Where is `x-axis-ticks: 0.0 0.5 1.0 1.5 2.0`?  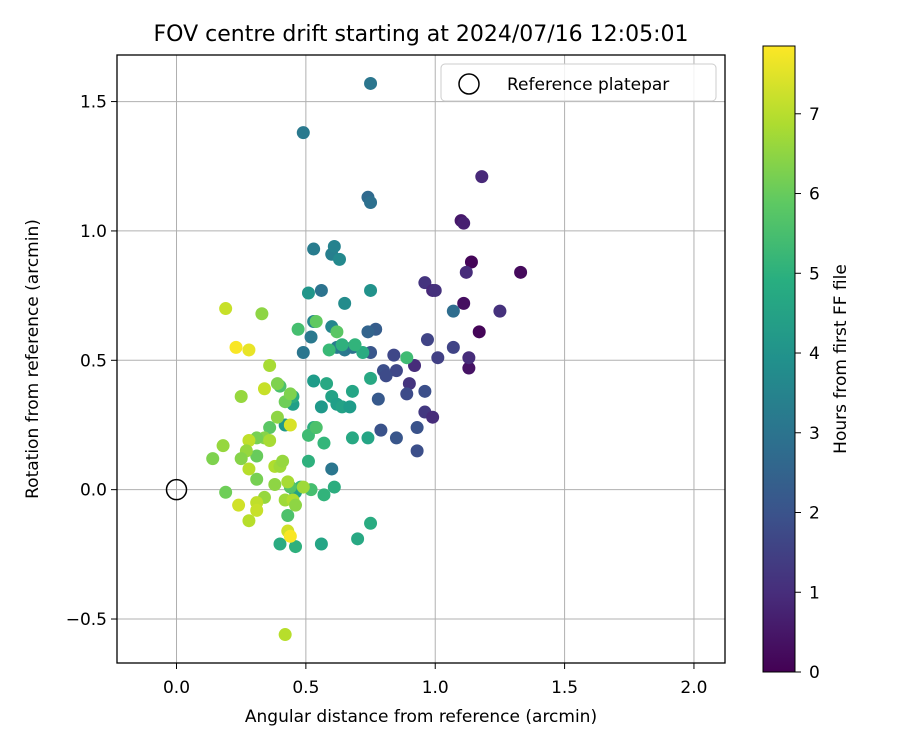 x-axis-ticks: 0.0 0.5 1.0 1.5 2.0 is located at coordinates (435, 680).